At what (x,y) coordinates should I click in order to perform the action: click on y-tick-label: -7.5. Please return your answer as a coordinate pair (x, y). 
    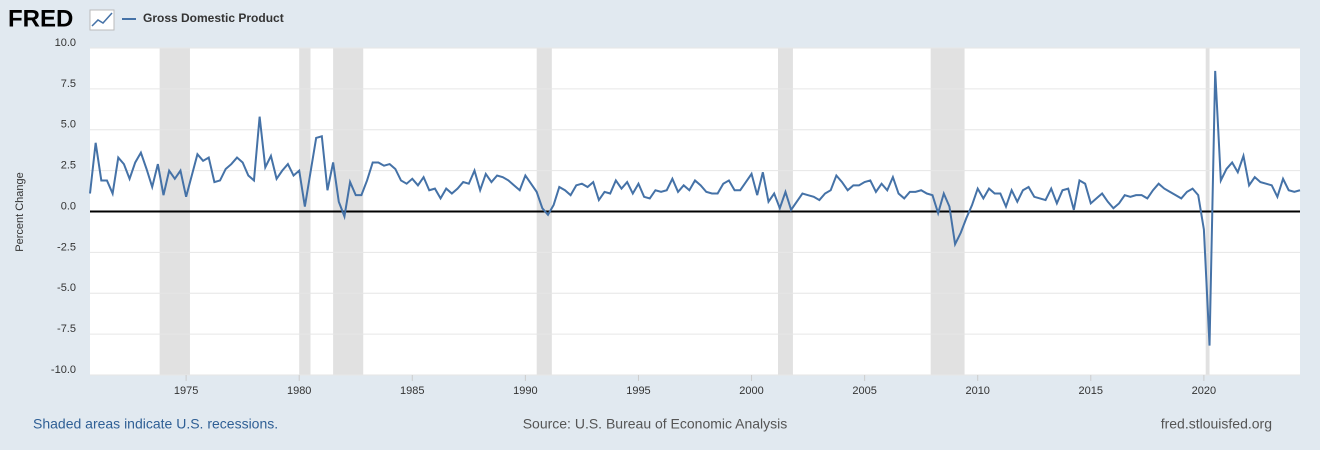
    Looking at the image, I should click on (66, 329).